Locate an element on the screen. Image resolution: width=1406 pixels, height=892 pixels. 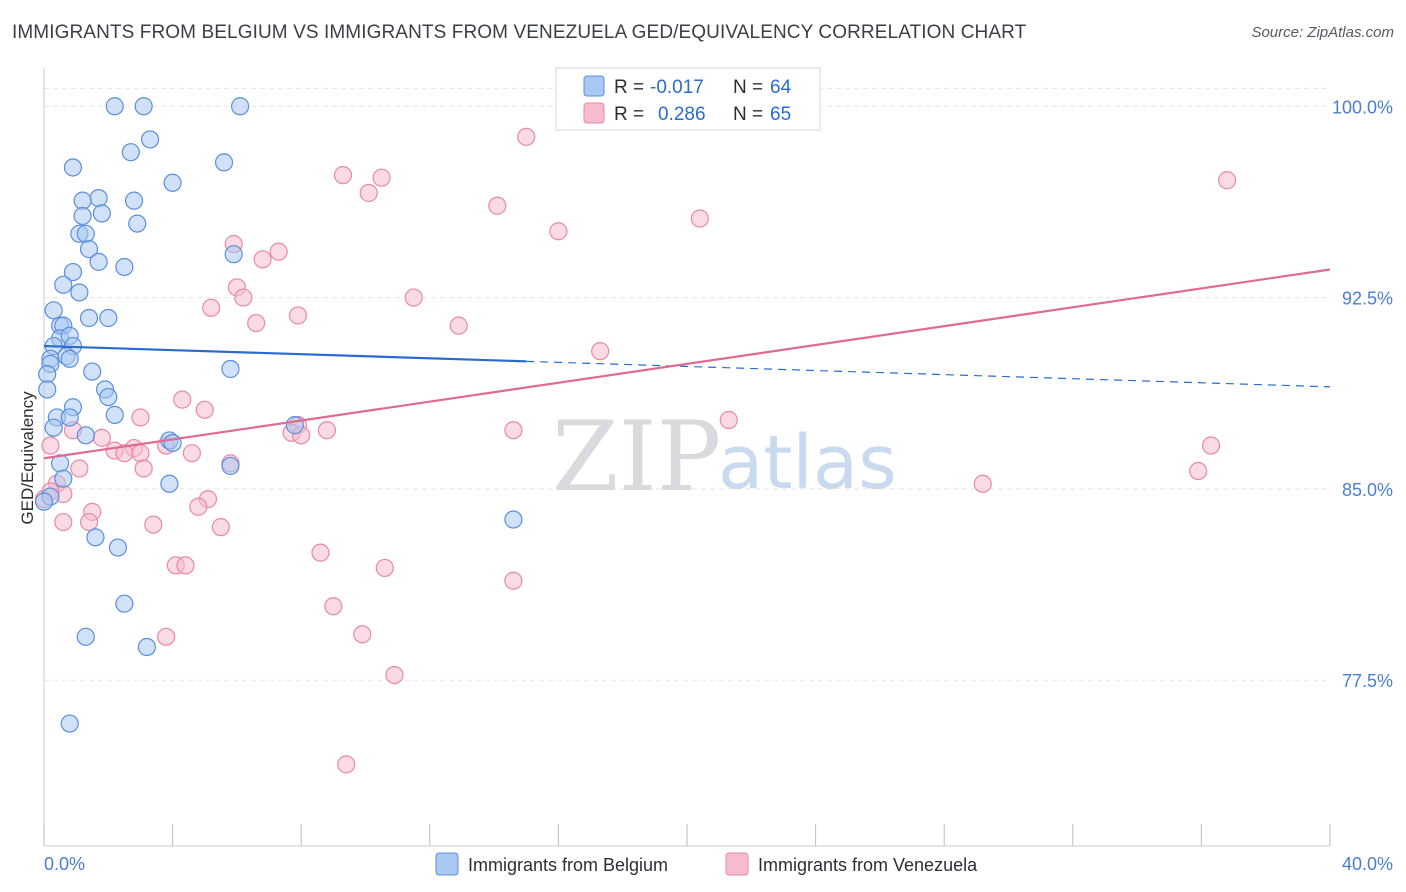
legend-n-label-belgium: N = is located at coordinates (748, 87).